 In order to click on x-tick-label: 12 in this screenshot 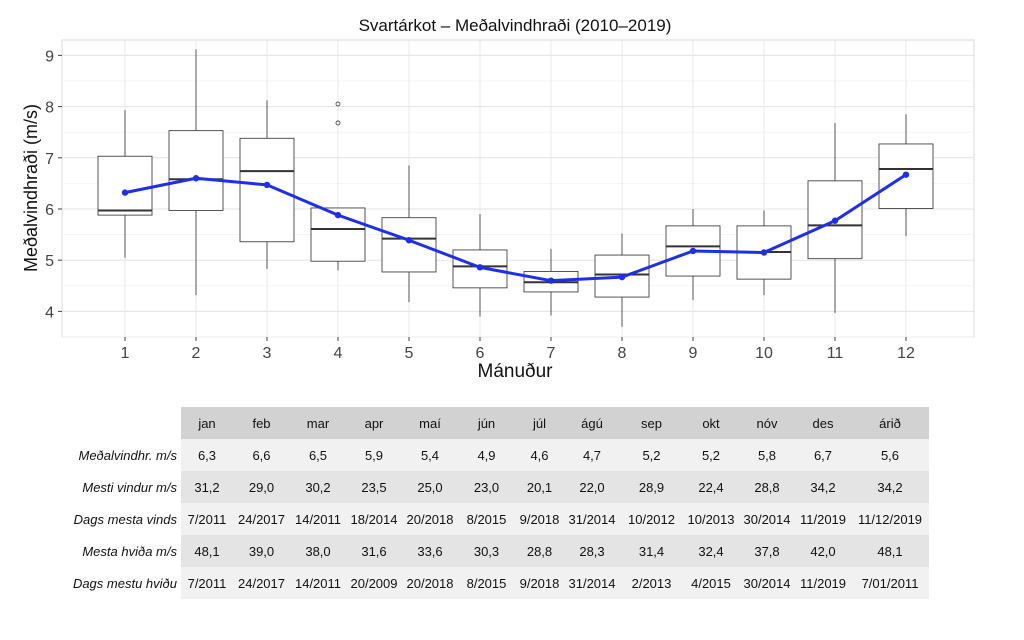, I will do `click(906, 353)`.